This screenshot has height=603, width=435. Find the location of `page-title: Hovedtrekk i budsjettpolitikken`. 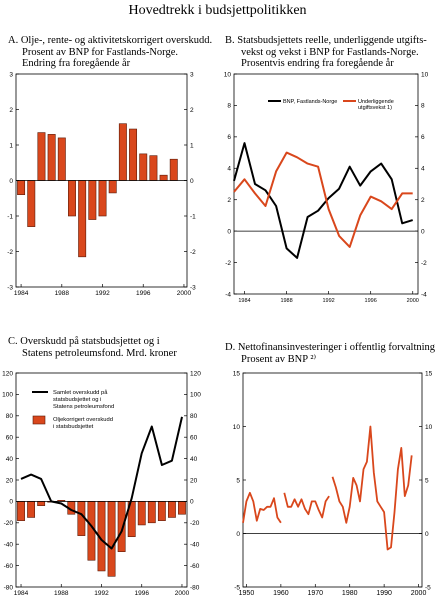

page-title: Hovedtrekk i budsjettpolitikken is located at coordinates (217, 10).